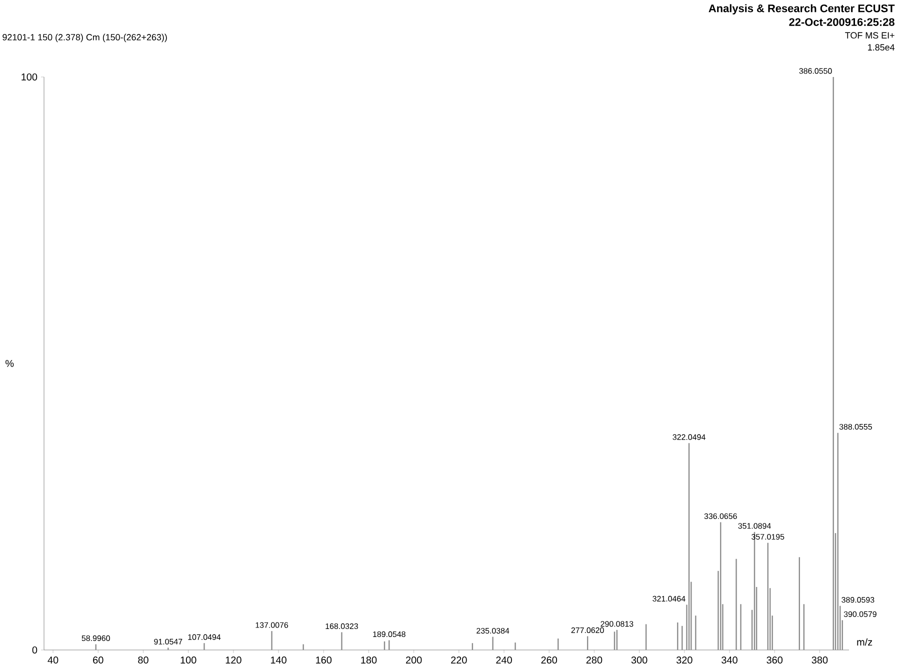  I want to click on text: TOF MS EI+, so click(869, 35).